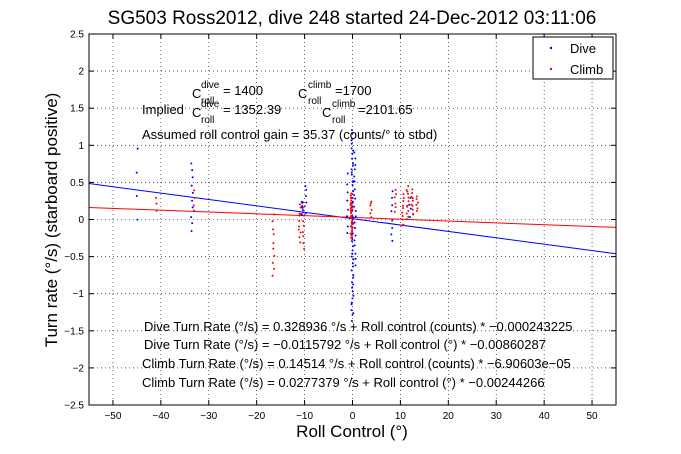 This screenshot has width=681, height=454. What do you see at coordinates (163, 109) in the screenshot?
I see `implied-prefix: Implied` at bounding box center [163, 109].